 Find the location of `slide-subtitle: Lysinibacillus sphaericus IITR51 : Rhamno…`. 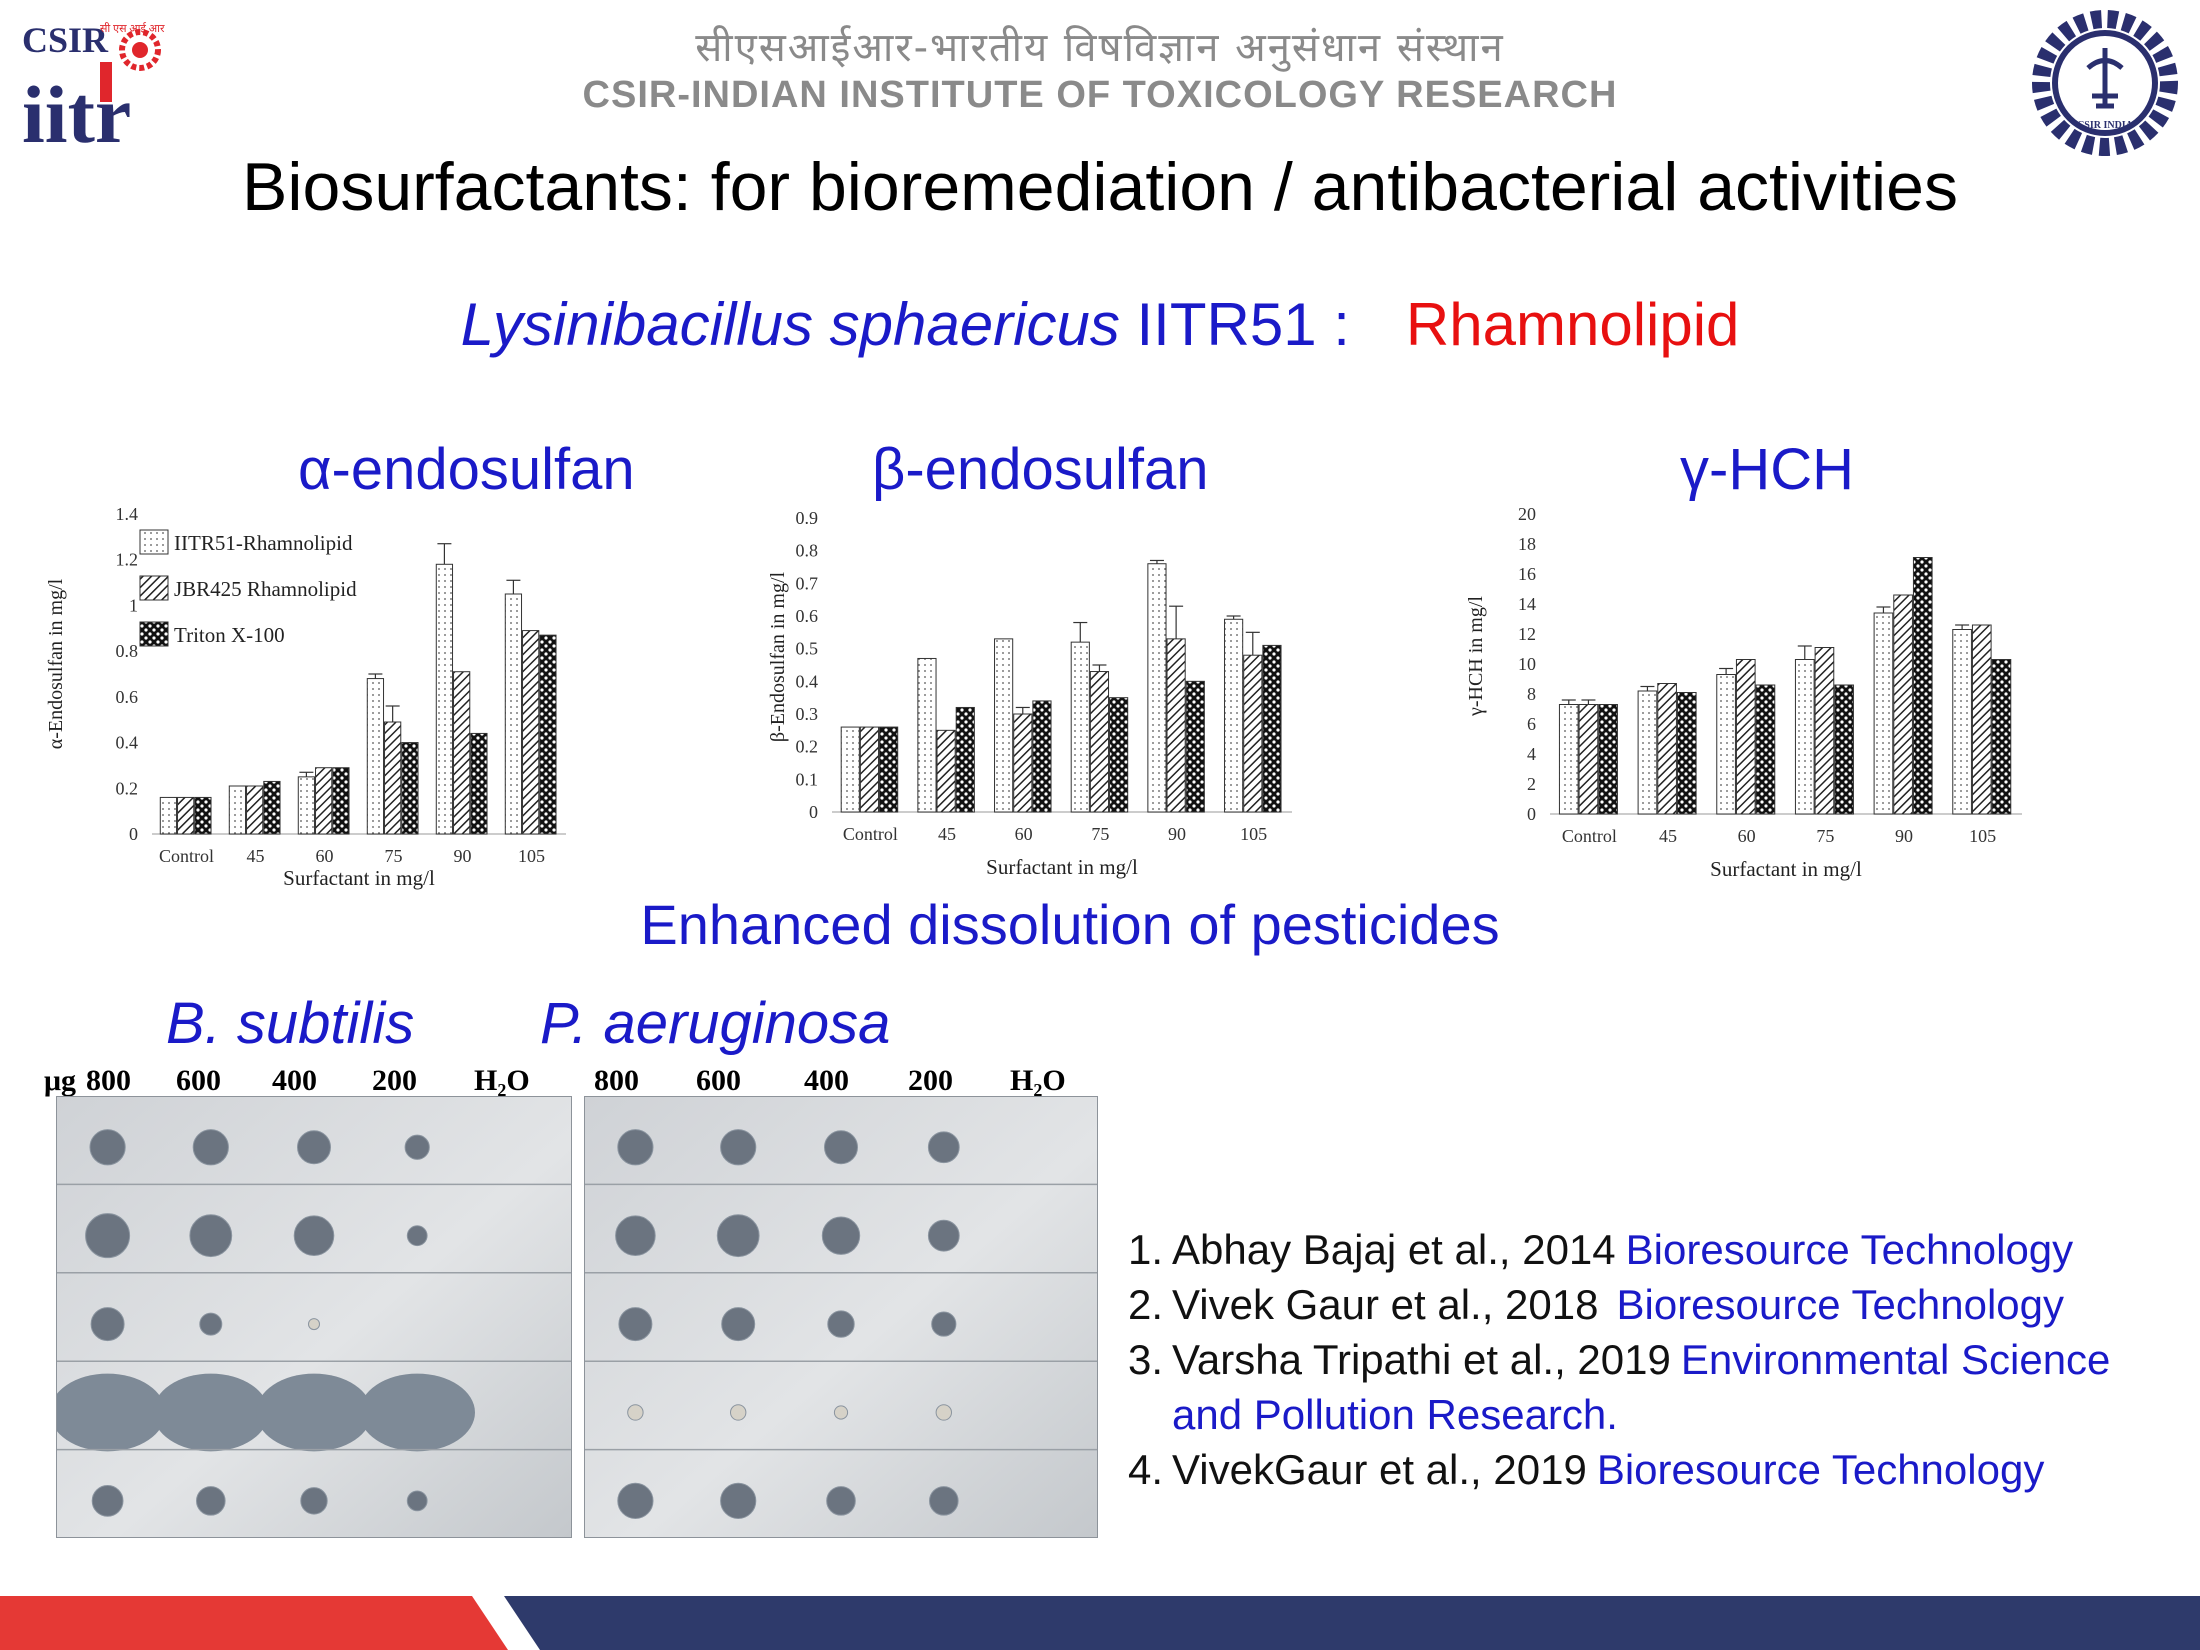

slide-subtitle: Lysinibacillus sphaericus IITR51 : Rhamno… is located at coordinates (1100, 324).